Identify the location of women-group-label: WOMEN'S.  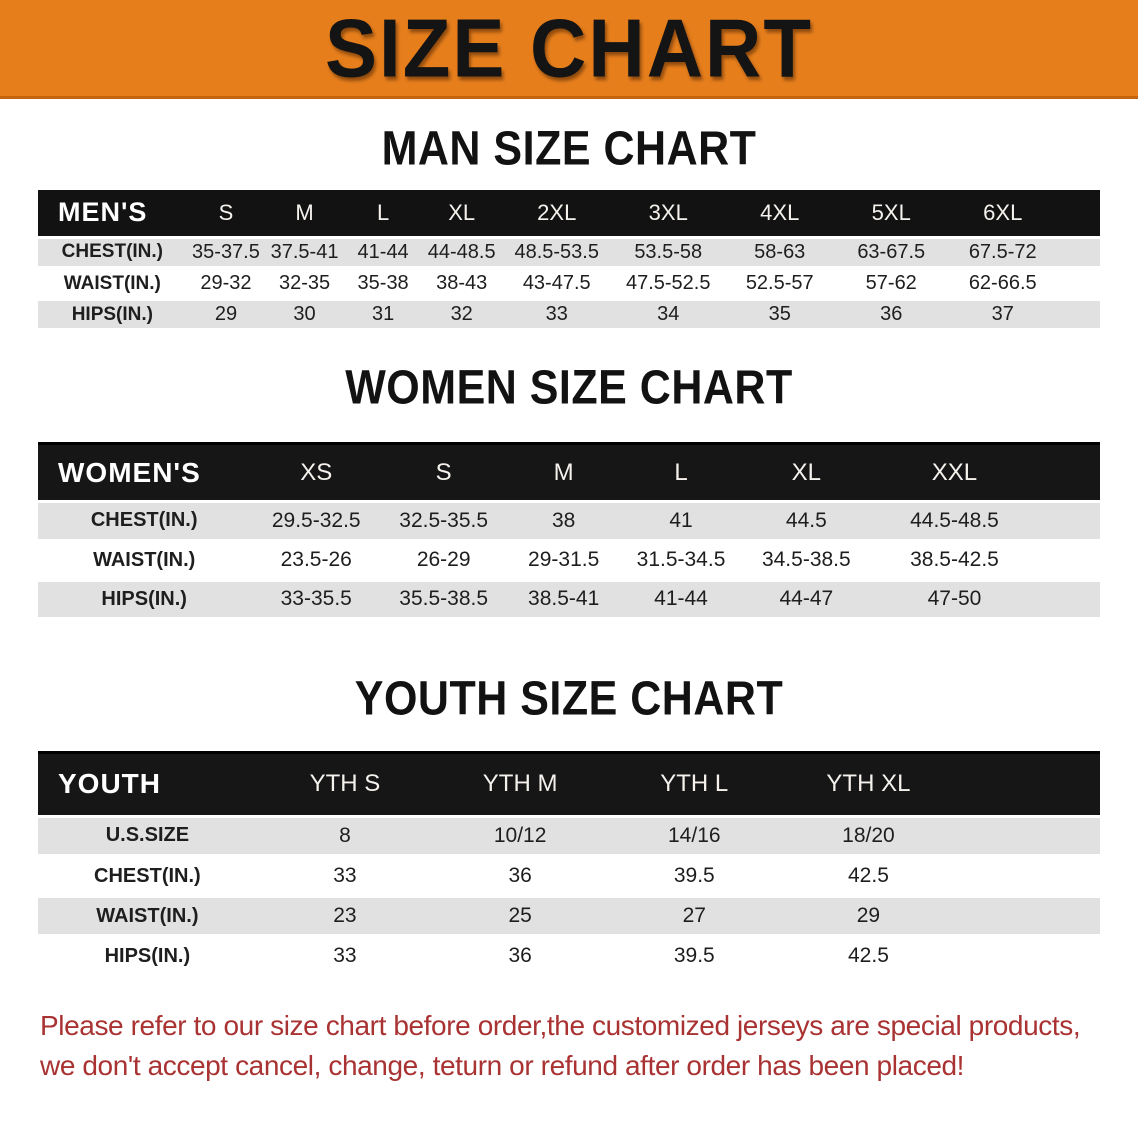
(144, 472).